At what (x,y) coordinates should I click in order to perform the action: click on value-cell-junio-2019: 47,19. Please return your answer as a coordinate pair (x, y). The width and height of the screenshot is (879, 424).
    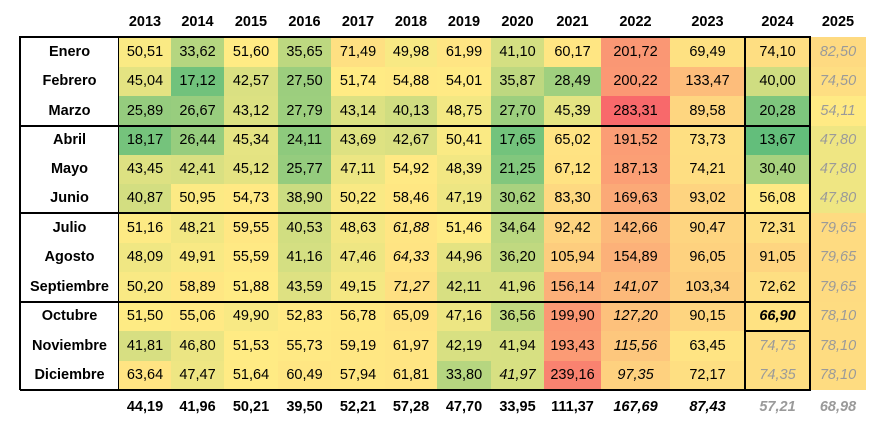
    Looking at the image, I should click on (464, 198).